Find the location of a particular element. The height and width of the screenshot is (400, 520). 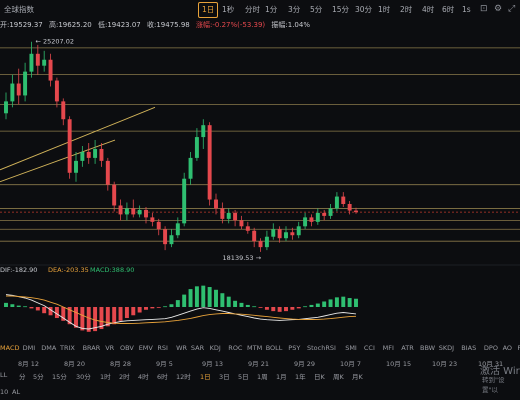

indicator-tab: SAR is located at coordinates (197, 348).